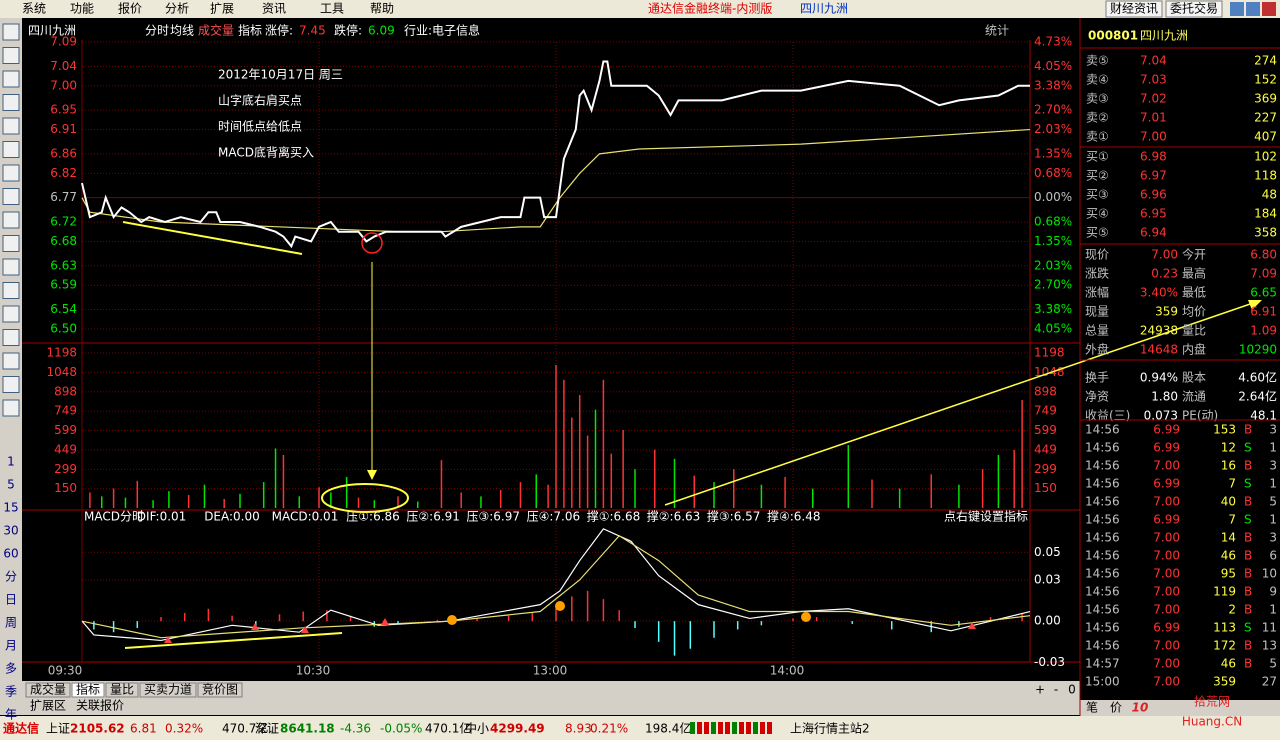 The image size is (1280, 740). Describe the element at coordinates (11, 669) in the screenshot. I see `period-button: 多` at that location.